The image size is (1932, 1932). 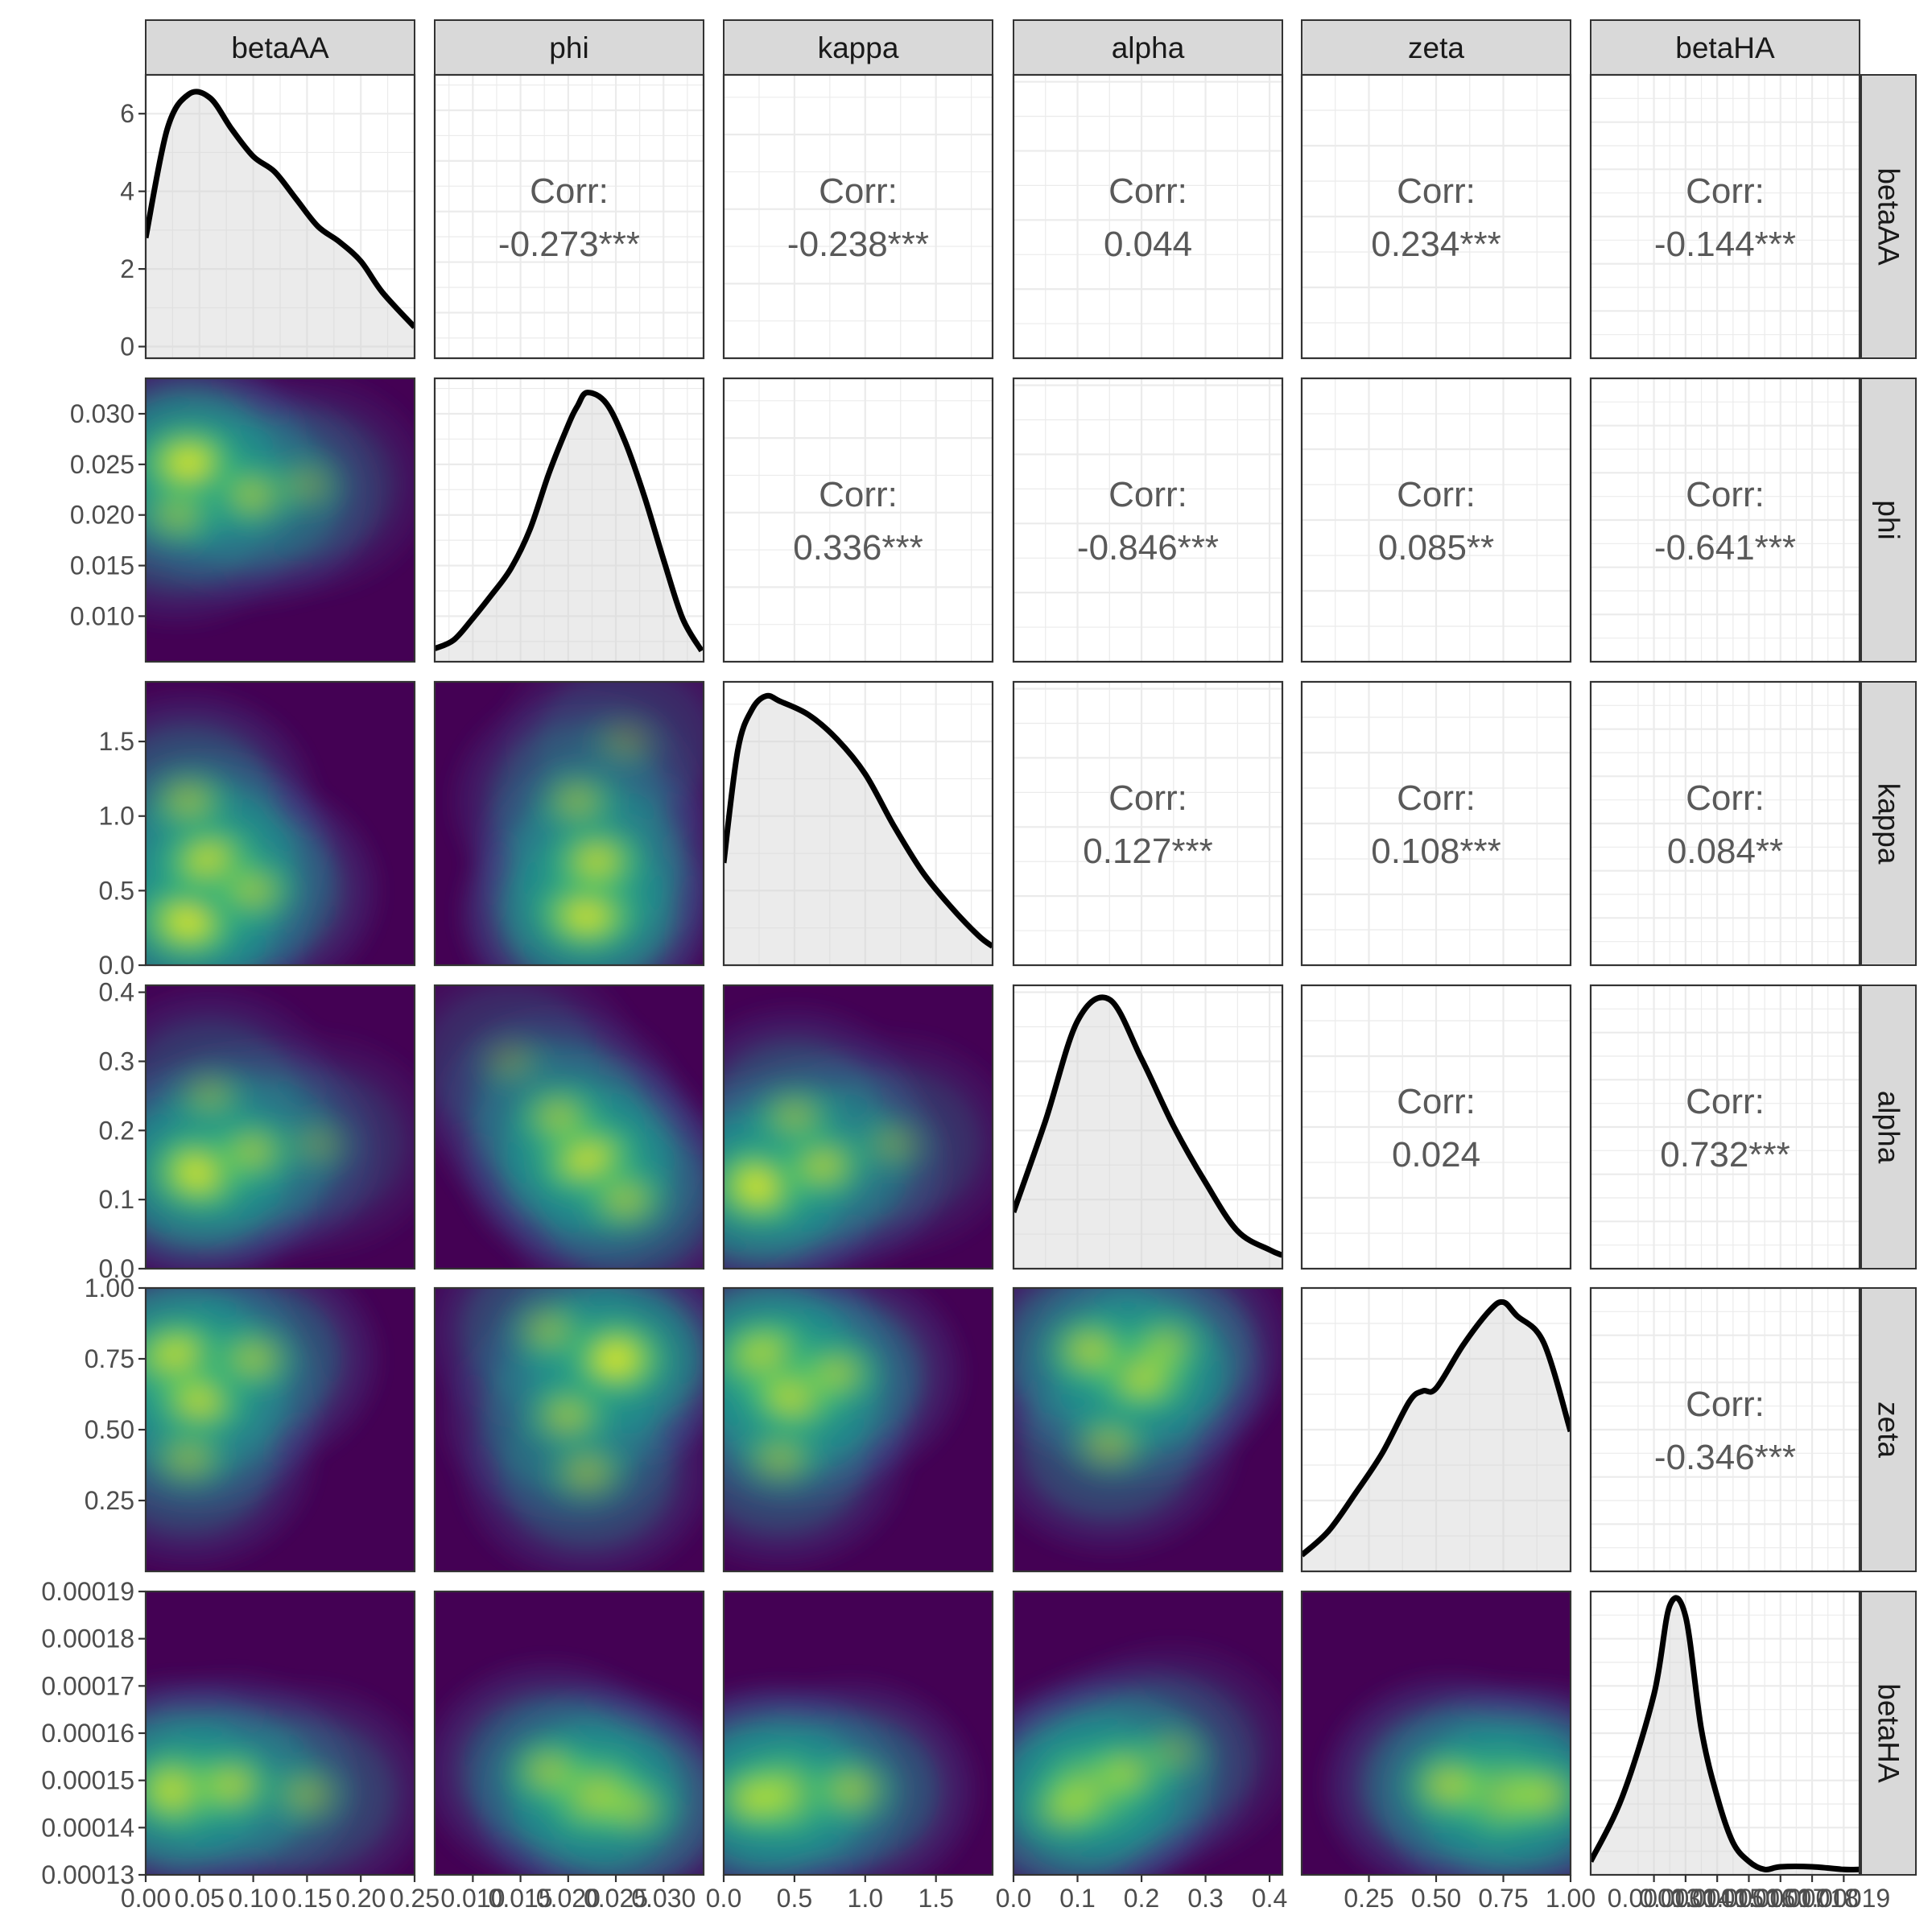 I want to click on panel-betaHA-betaHA, so click(x=1725, y=1733).